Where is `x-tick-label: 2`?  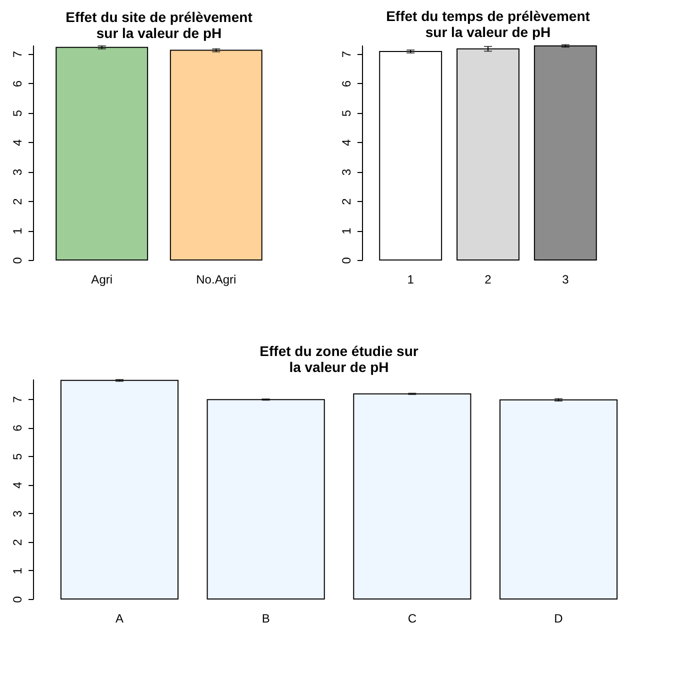
x-tick-label: 2 is located at coordinates (488, 279).